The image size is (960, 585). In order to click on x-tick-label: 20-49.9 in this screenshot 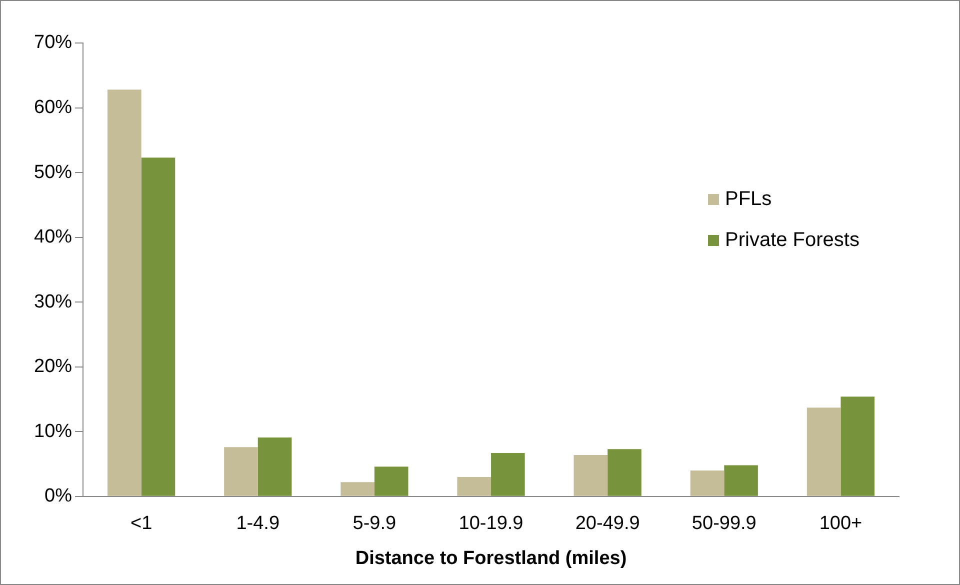, I will do `click(607, 523)`.